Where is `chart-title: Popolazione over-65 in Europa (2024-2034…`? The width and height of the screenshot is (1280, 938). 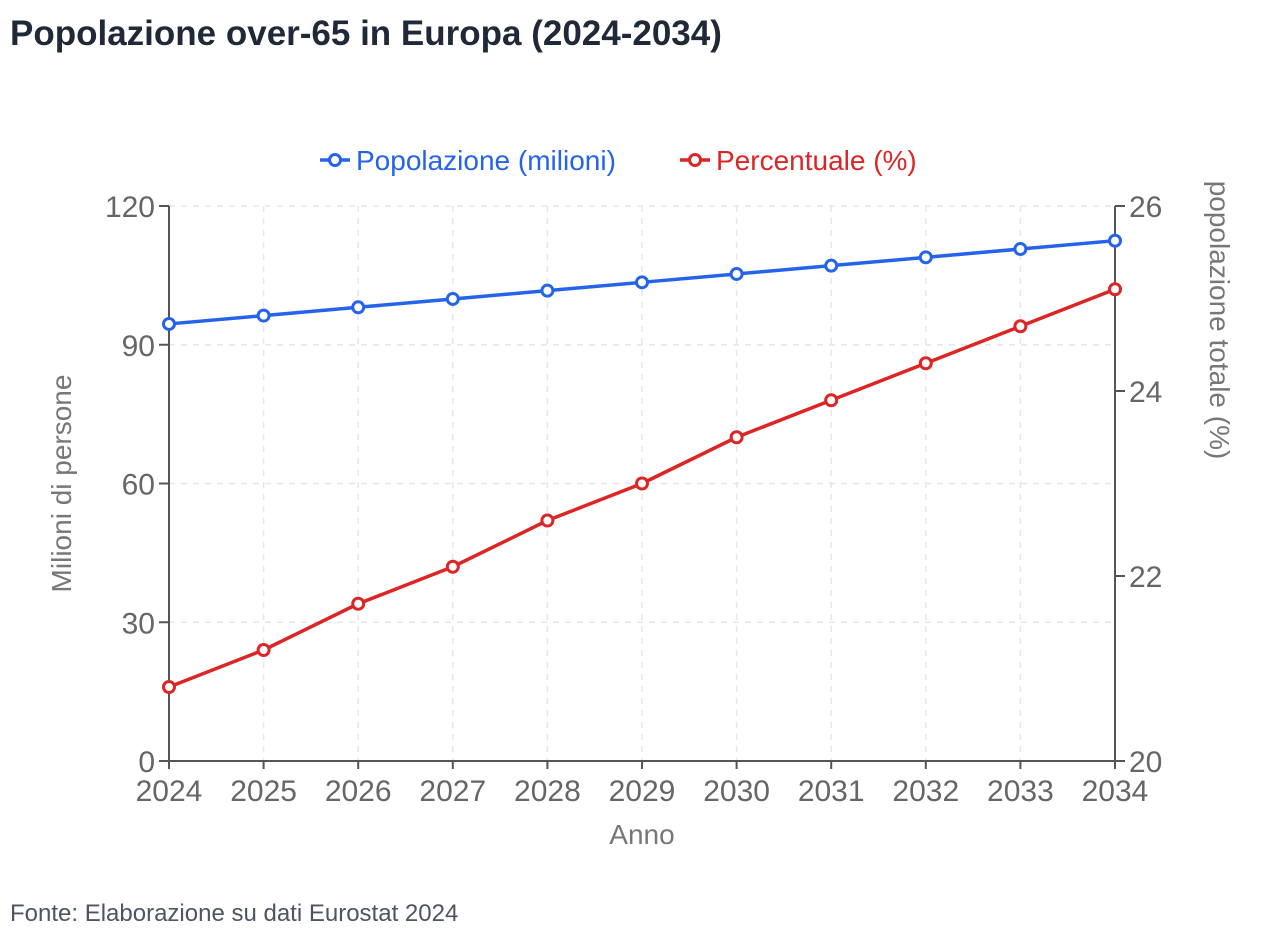
chart-title: Popolazione over-65 in Europa (2024-2034… is located at coordinates (366, 33).